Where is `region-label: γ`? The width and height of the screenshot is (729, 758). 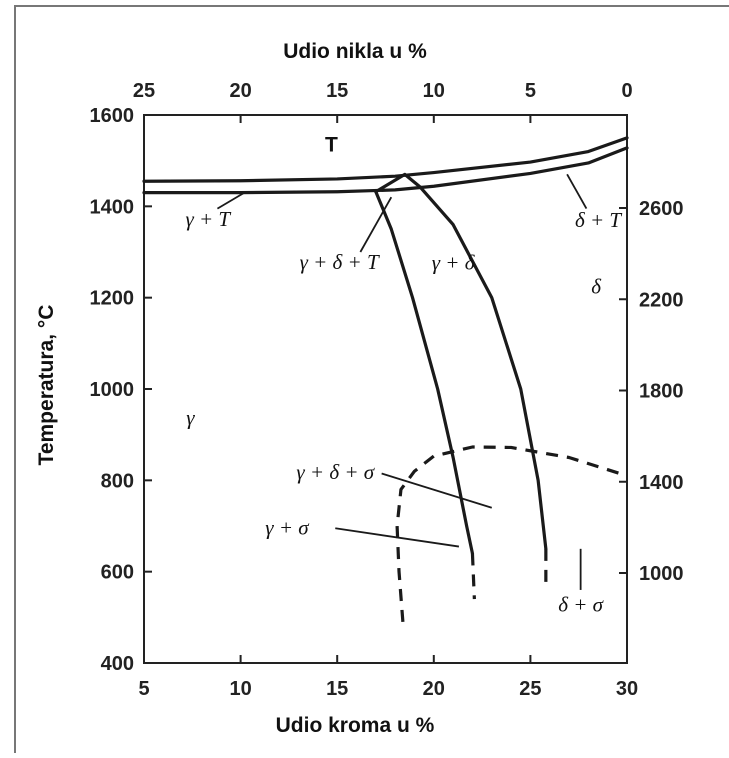 region-label: γ is located at coordinates (190, 417).